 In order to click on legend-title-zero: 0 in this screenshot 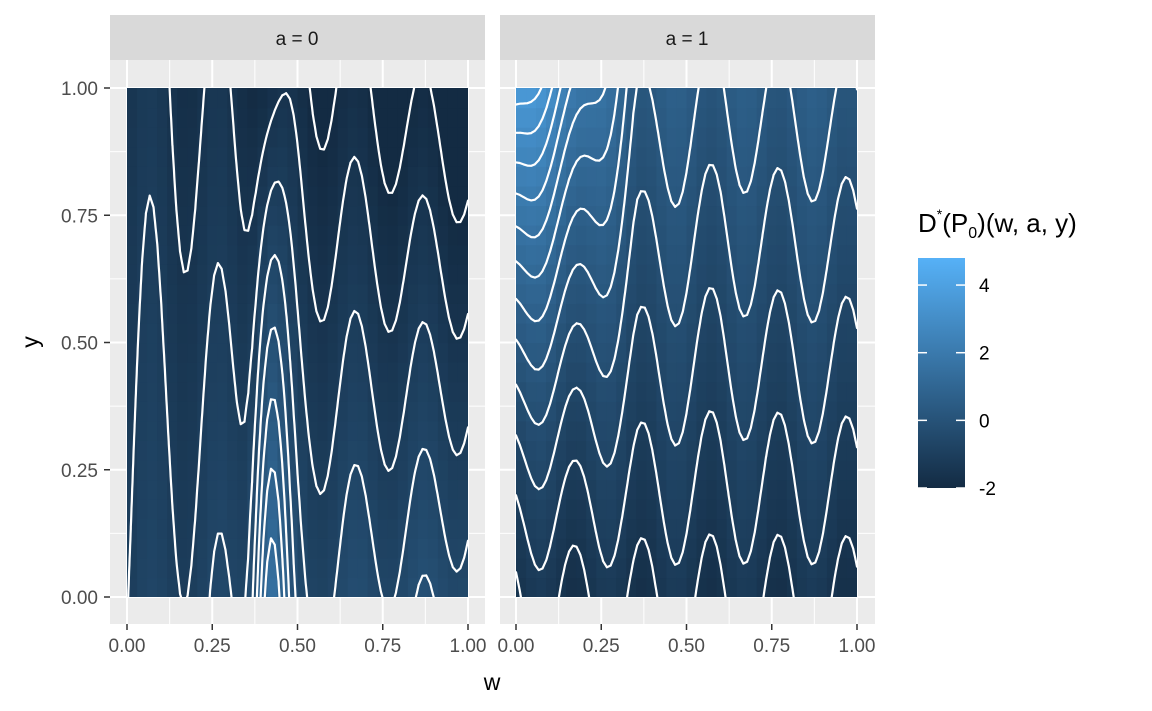, I will do `click(972, 233)`.